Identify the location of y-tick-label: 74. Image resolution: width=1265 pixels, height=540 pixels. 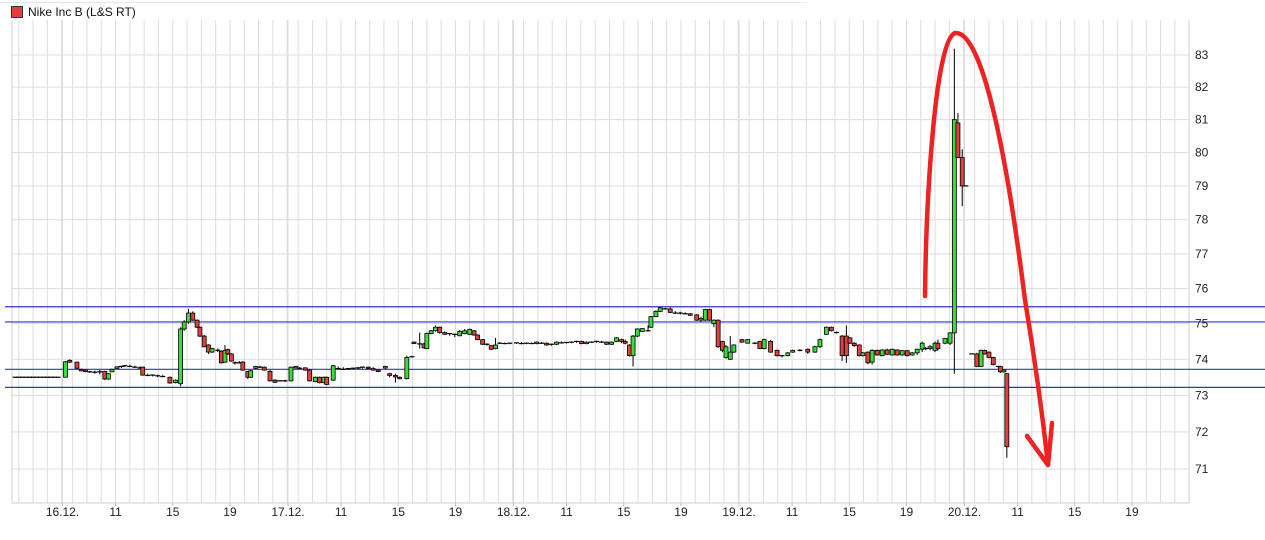
(1202, 359).